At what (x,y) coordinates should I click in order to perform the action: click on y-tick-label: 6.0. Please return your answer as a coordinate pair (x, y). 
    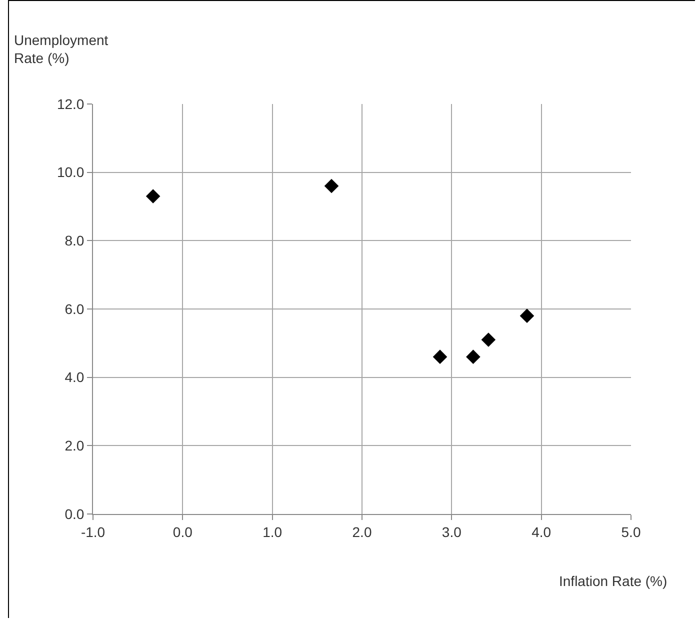
    Looking at the image, I should click on (74, 308).